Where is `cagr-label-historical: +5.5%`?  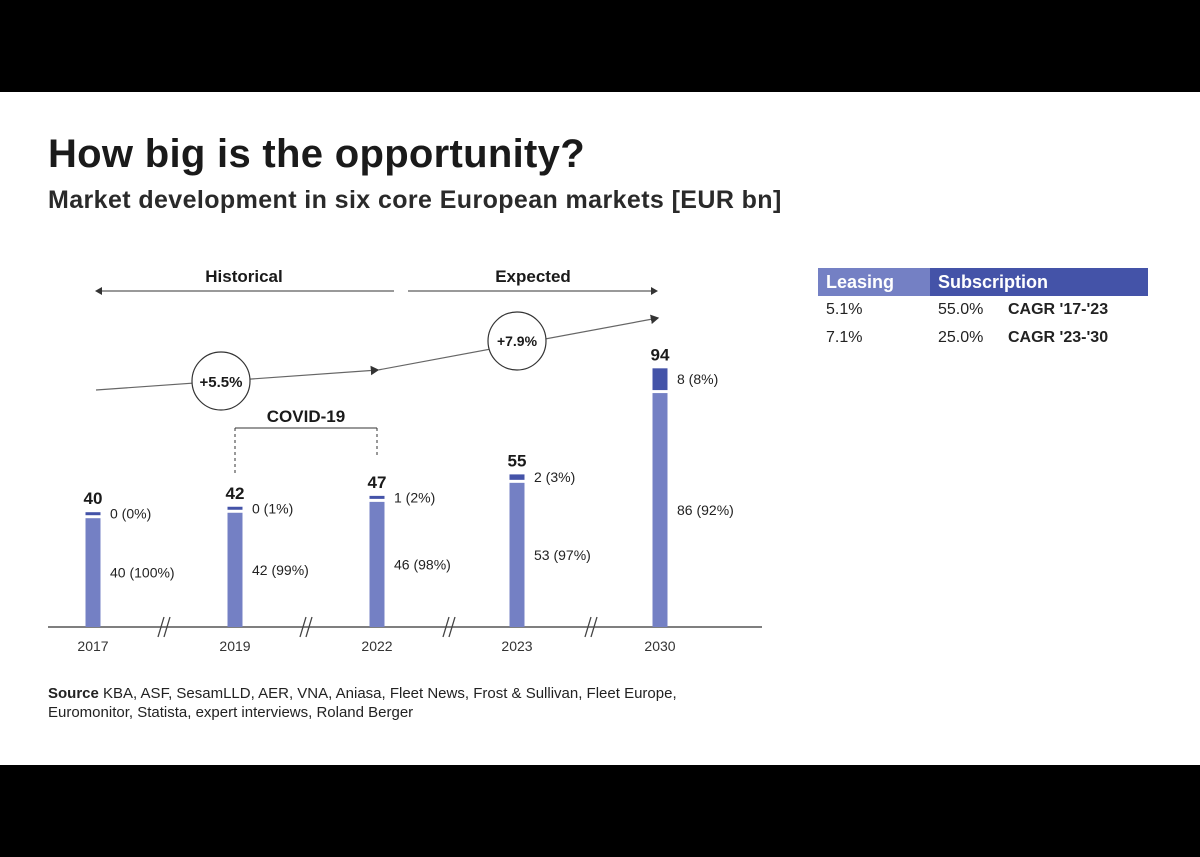
cagr-label-historical: +5.5% is located at coordinates (221, 382).